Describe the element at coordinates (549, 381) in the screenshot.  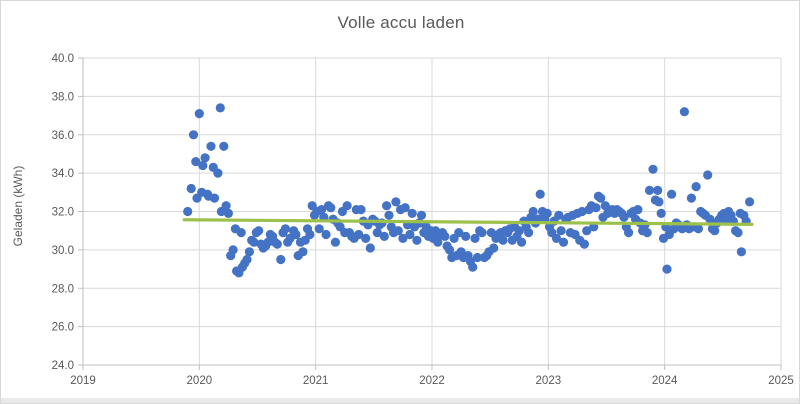
I see `x-tick-label: 2023` at that location.